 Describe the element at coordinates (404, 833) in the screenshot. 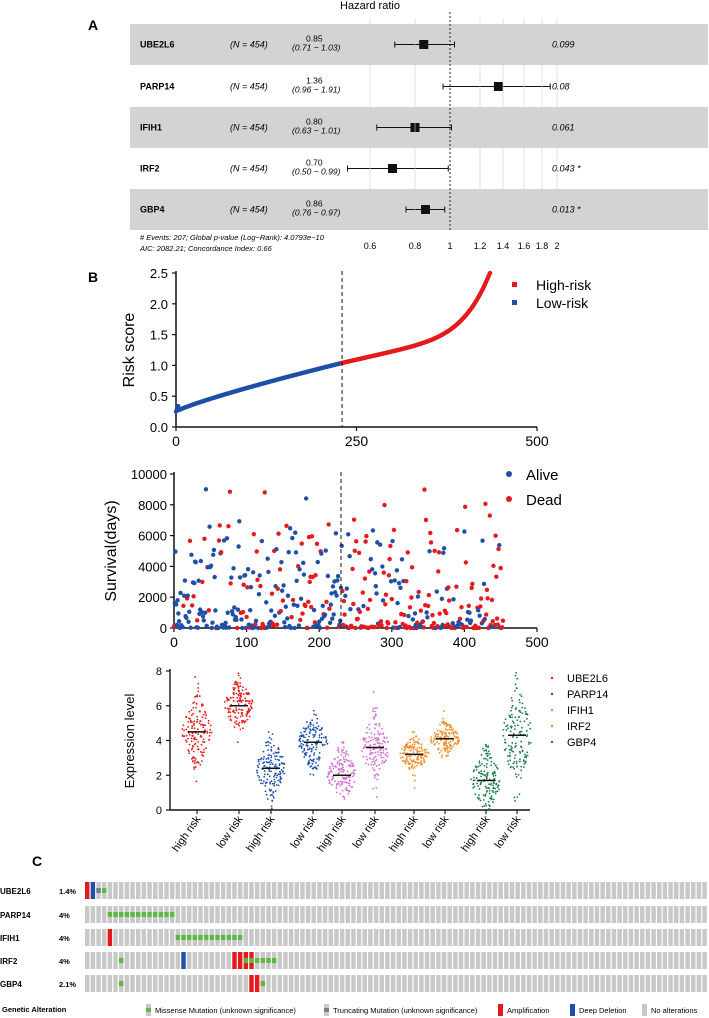

I see `expr-category-label: high risk` at that location.